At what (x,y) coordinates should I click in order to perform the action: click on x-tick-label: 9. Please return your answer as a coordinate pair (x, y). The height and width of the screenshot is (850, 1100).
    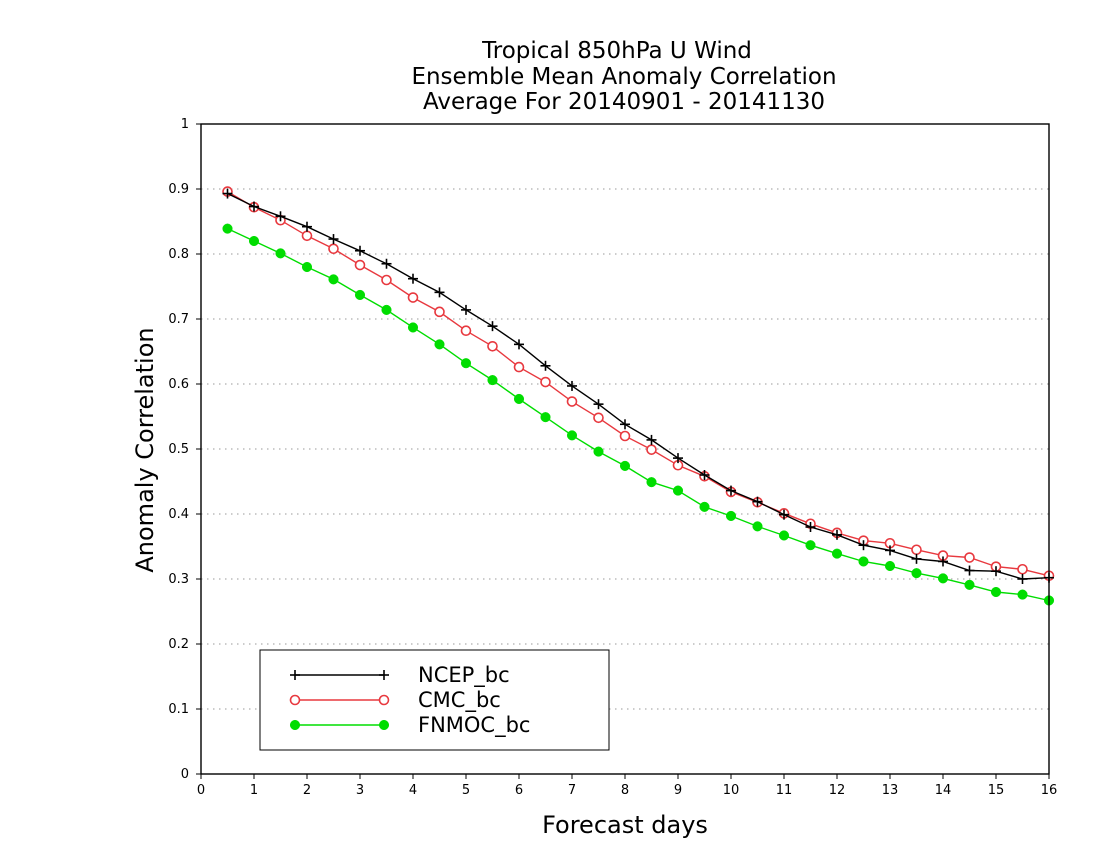
    Looking at the image, I should click on (678, 790).